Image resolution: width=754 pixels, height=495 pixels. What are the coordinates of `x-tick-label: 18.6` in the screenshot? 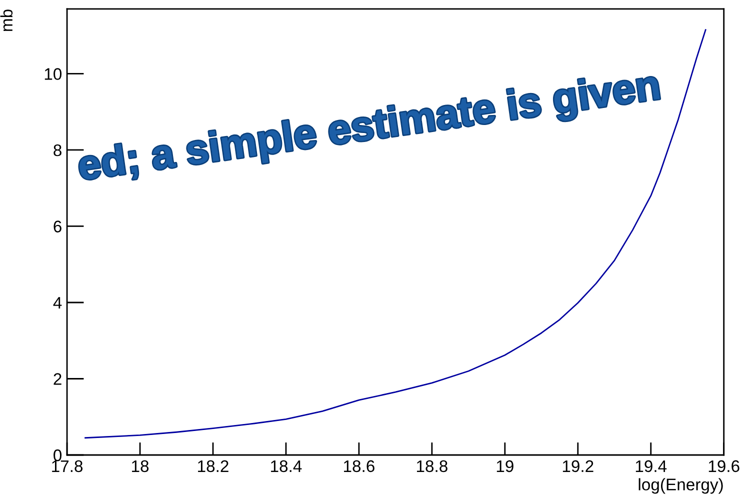 It's located at (359, 466).